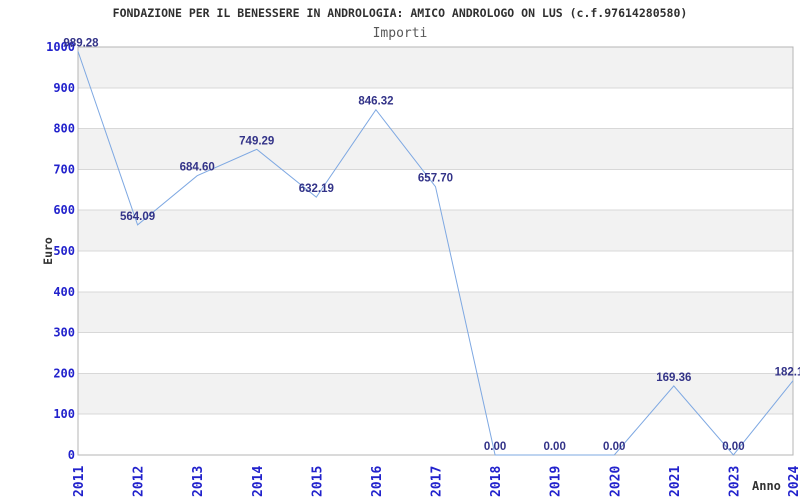  I want to click on y-tick-label: 900, so click(64, 88).